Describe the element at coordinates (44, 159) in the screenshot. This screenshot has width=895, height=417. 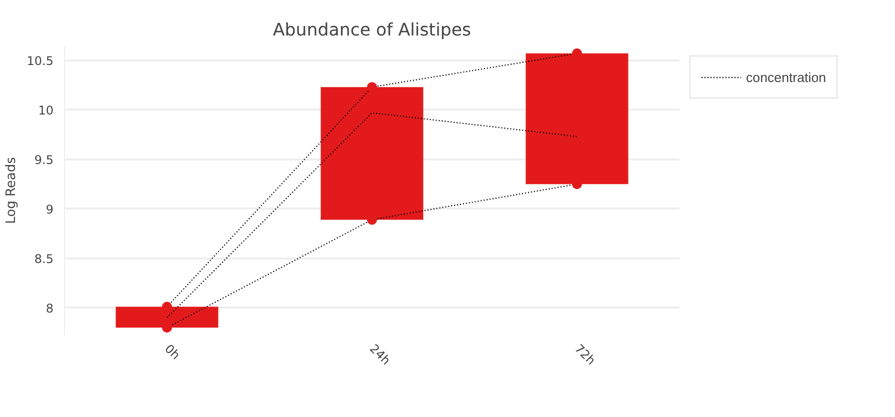
I see `y-tick-label: 9.5` at that location.